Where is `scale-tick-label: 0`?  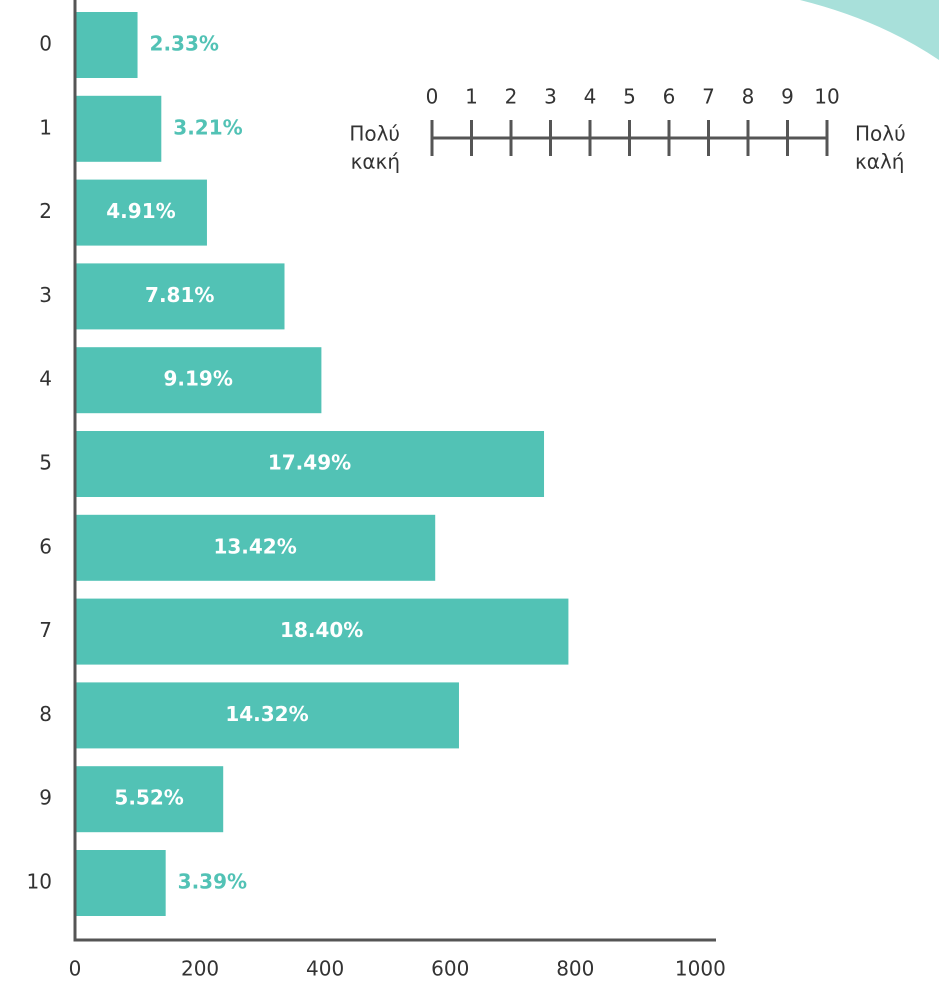 scale-tick-label: 0 is located at coordinates (432, 97).